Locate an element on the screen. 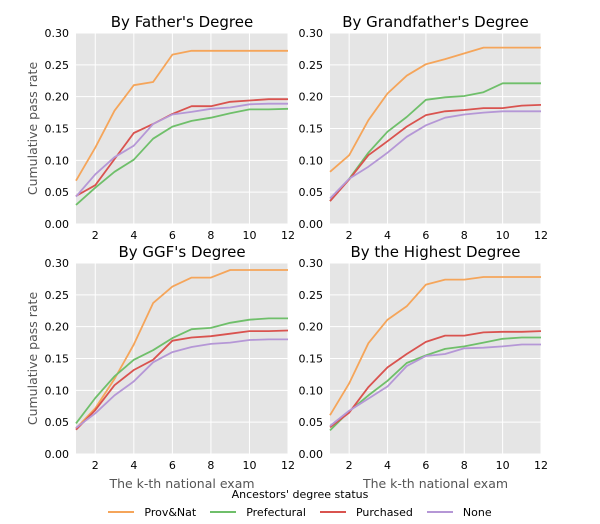 This screenshot has height=524, width=600. panel-3-y-tick-label: 0.30 is located at coordinates (57, 263).